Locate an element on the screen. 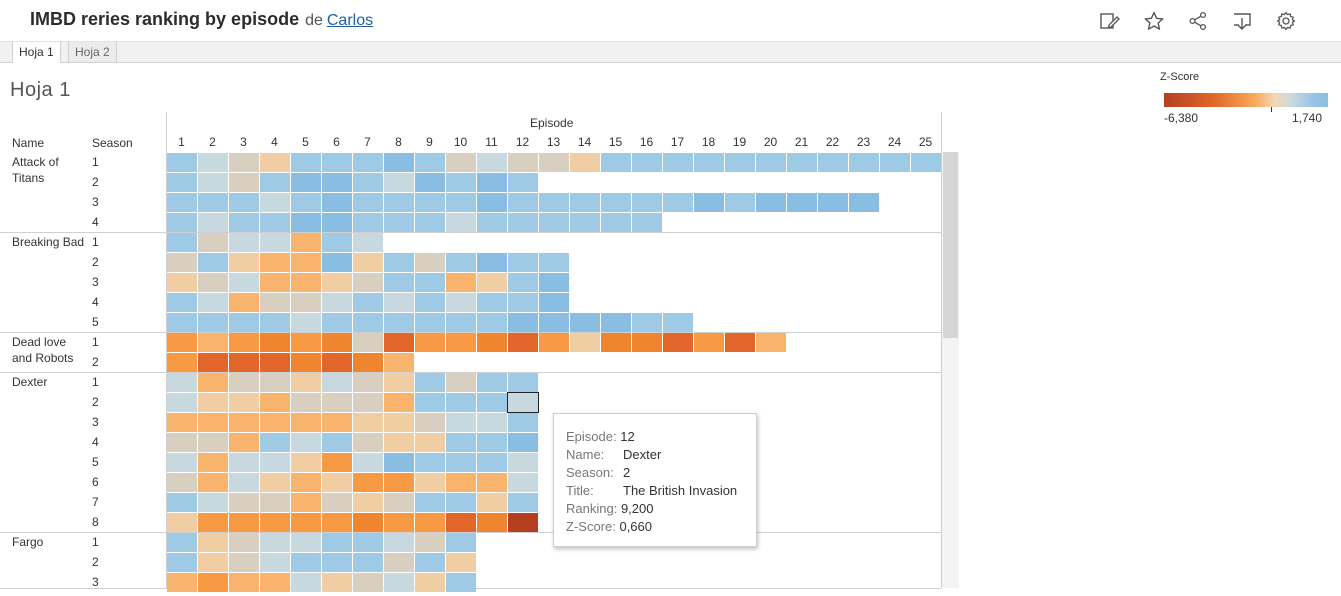 This screenshot has width=1341, height=596. tab-hoja-2: Hoja 2 is located at coordinates (92, 52).